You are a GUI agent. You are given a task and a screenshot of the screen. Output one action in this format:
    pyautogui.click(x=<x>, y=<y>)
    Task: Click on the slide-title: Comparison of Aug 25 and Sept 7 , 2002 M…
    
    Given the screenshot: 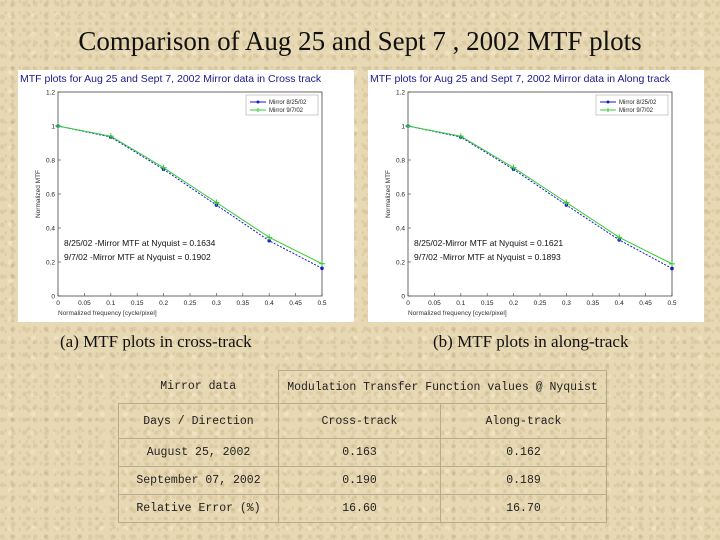 What is the action you would take?
    pyautogui.click(x=360, y=41)
    